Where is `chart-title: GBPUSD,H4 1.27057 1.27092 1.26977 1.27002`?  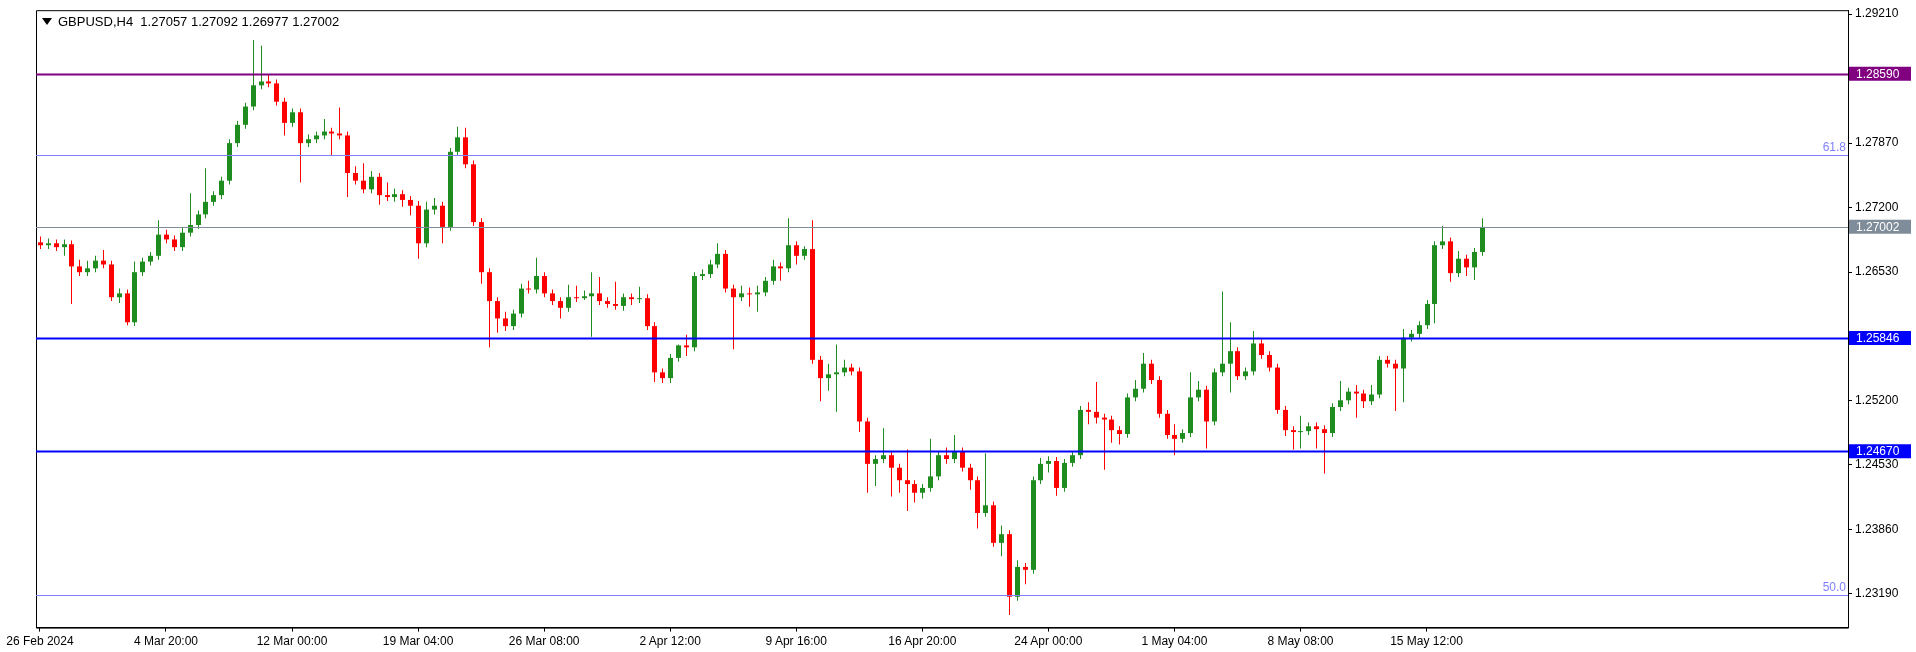
chart-title: GBPUSD,H4 1.27057 1.27092 1.26977 1.27002 is located at coordinates (199, 21).